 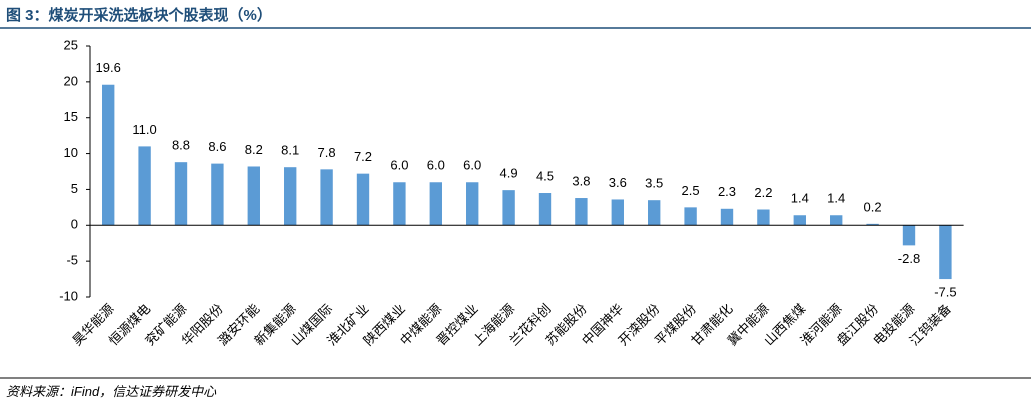 I want to click on value-label: 8.6, so click(x=217, y=146).